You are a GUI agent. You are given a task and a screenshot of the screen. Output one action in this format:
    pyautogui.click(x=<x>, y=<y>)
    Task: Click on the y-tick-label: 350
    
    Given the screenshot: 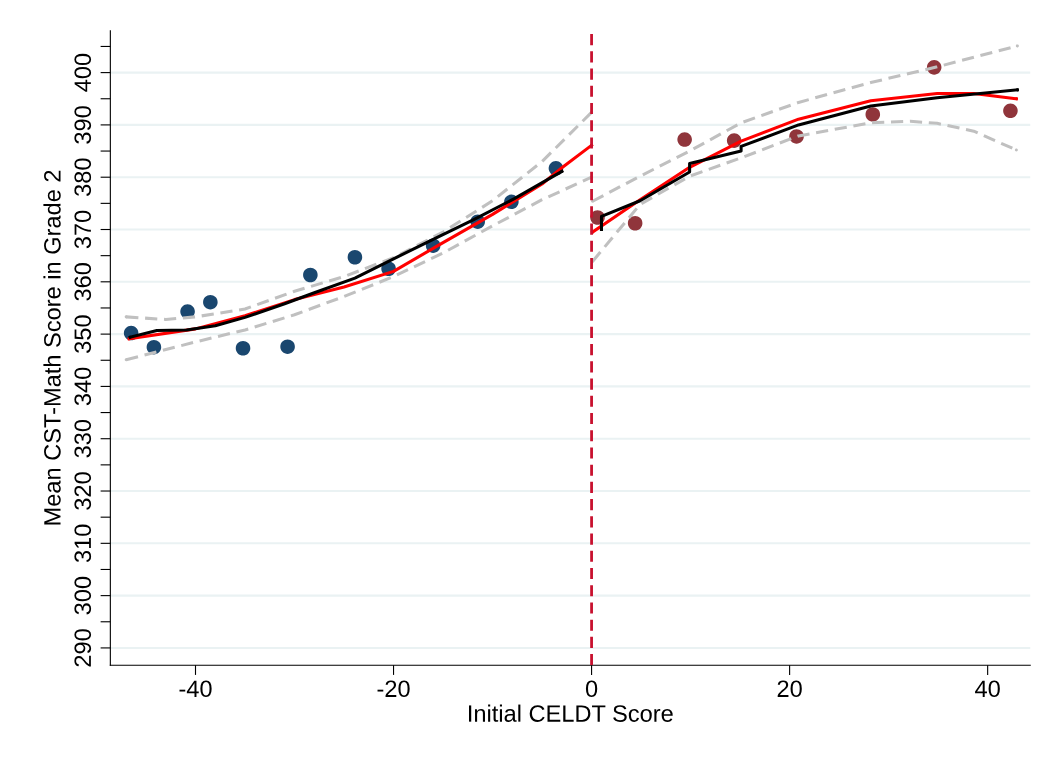 What is the action you would take?
    pyautogui.click(x=83, y=334)
    